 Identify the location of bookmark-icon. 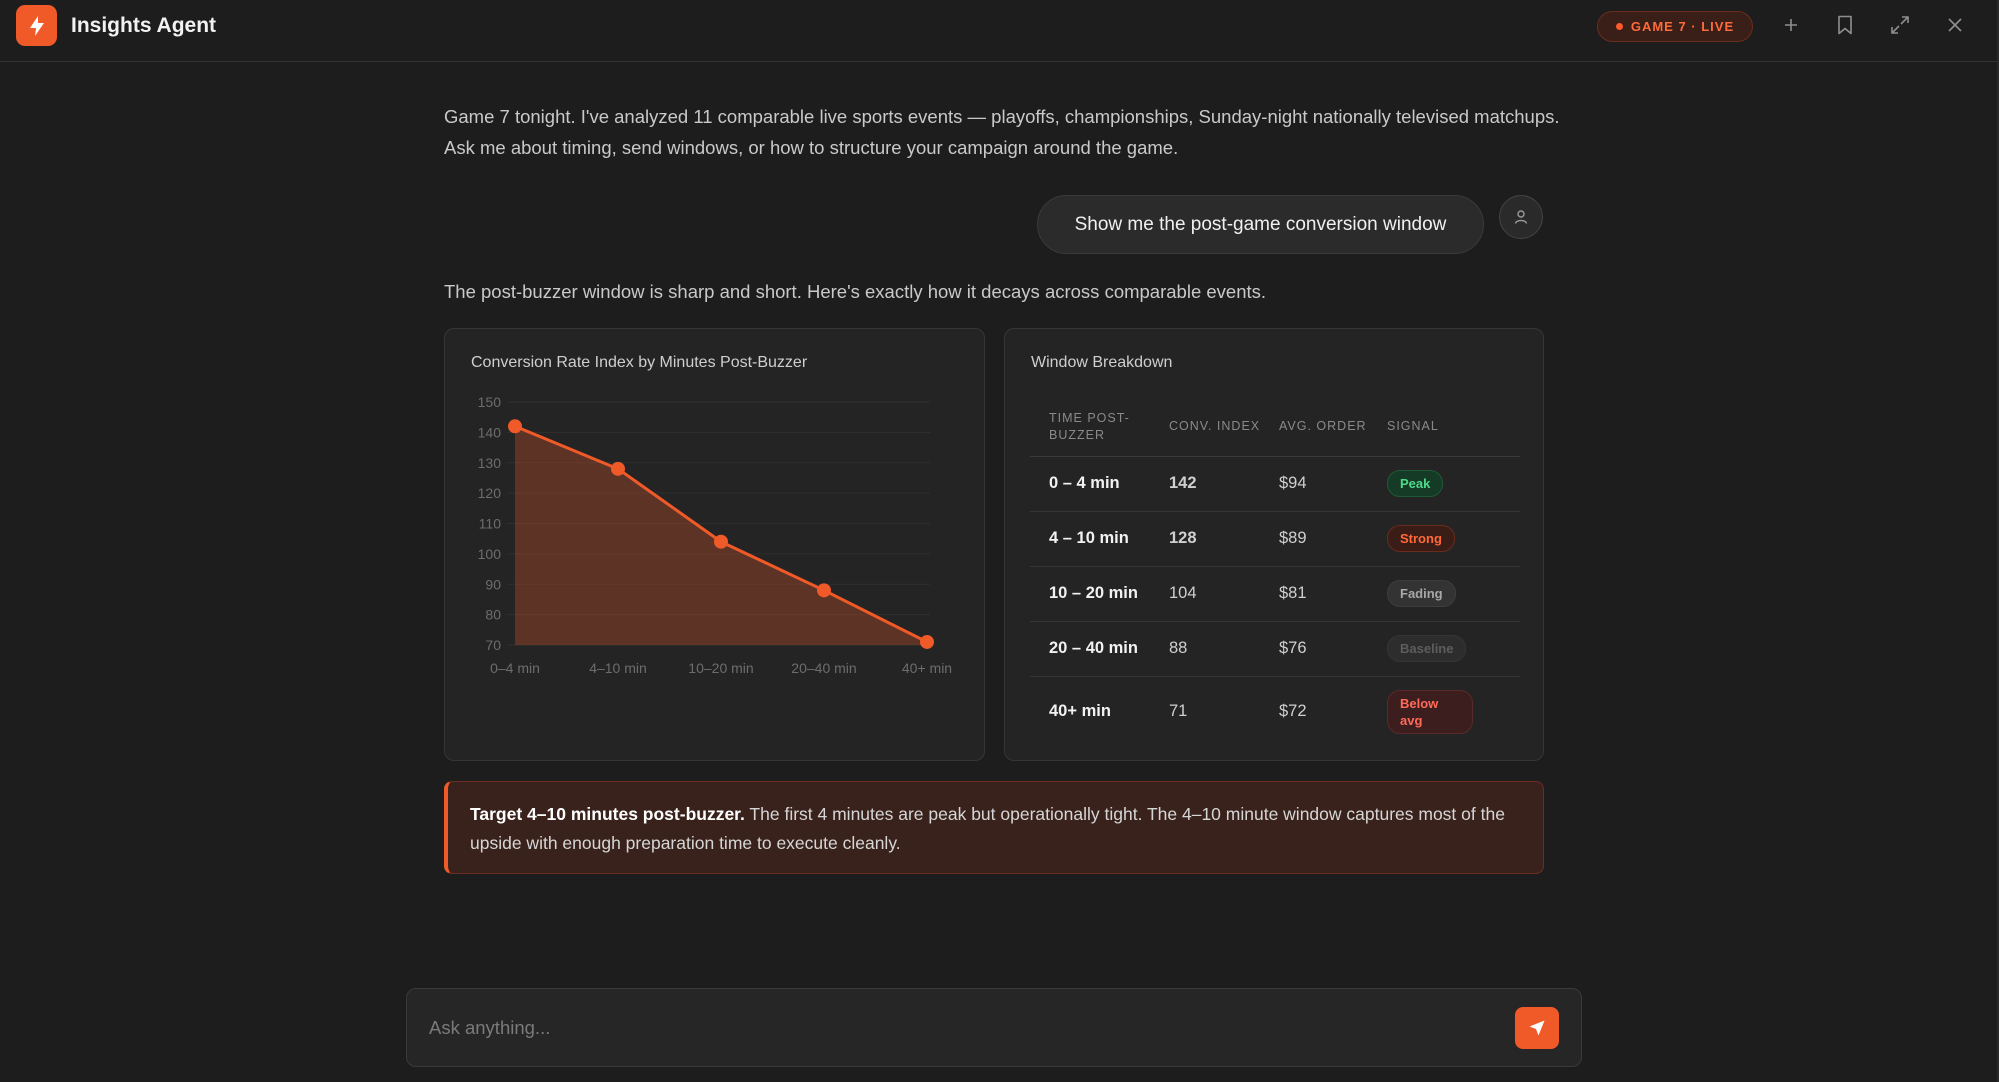
(1845, 25).